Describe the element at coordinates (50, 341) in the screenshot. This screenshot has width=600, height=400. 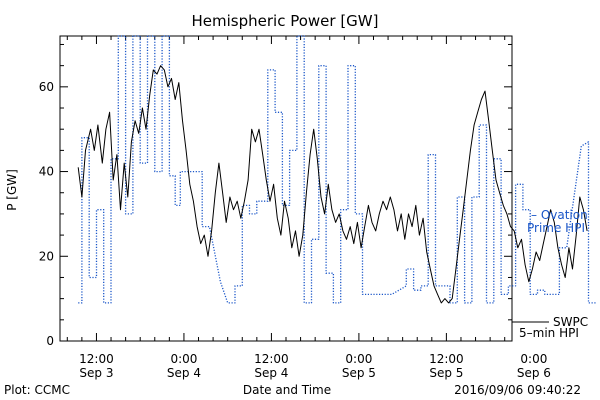
I see `y-tick-label: 0` at that location.